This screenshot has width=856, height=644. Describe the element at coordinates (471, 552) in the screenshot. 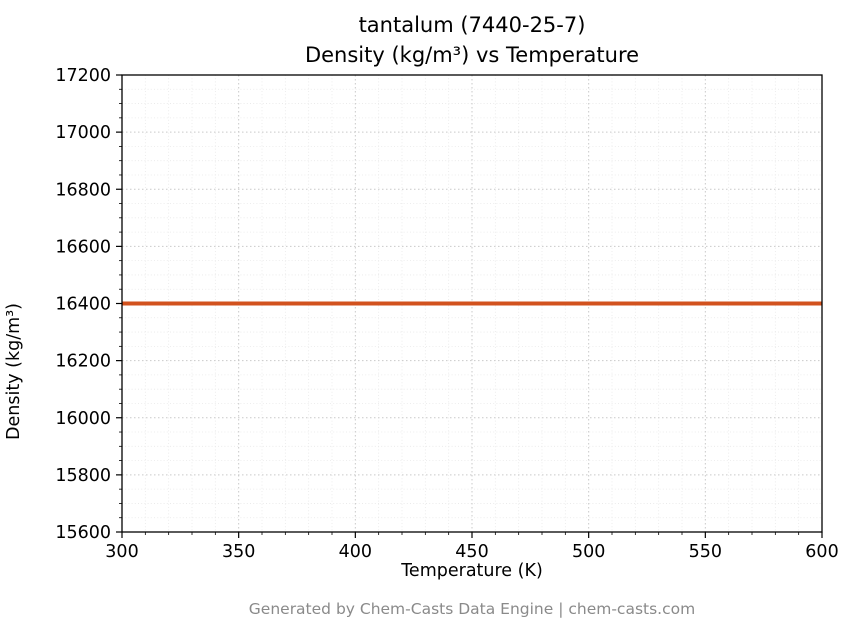

I see `svg-text: 450` at that location.